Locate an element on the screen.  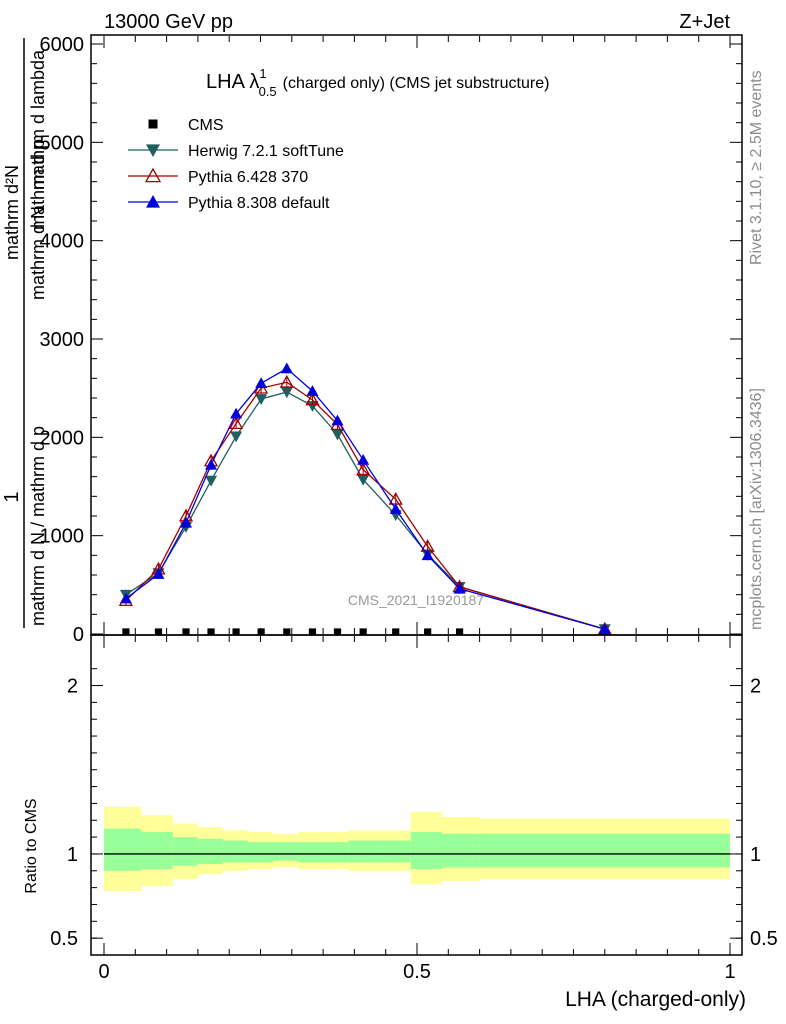
legend-item-2: Pythia 6.428 370 is located at coordinates (218, 176).